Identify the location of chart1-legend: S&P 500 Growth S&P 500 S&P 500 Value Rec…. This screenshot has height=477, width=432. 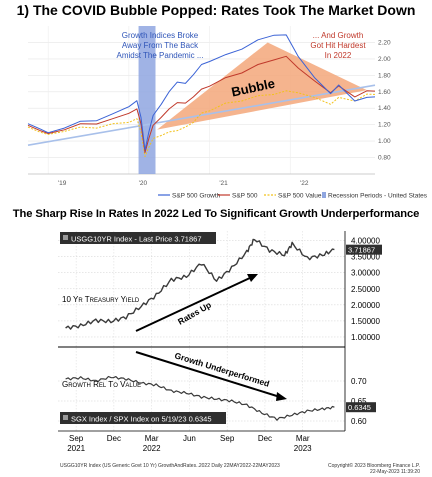
(293, 196).